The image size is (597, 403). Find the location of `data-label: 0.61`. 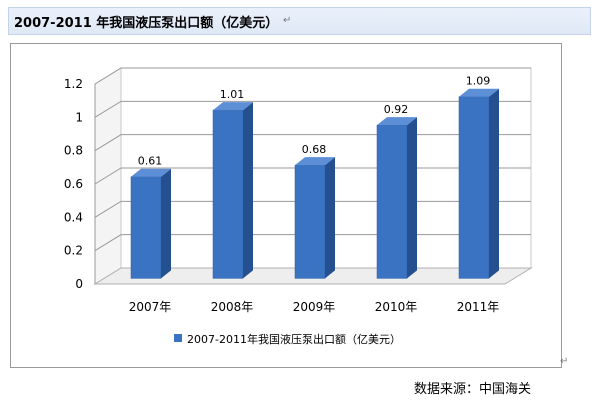

data-label: 0.61 is located at coordinates (150, 161).